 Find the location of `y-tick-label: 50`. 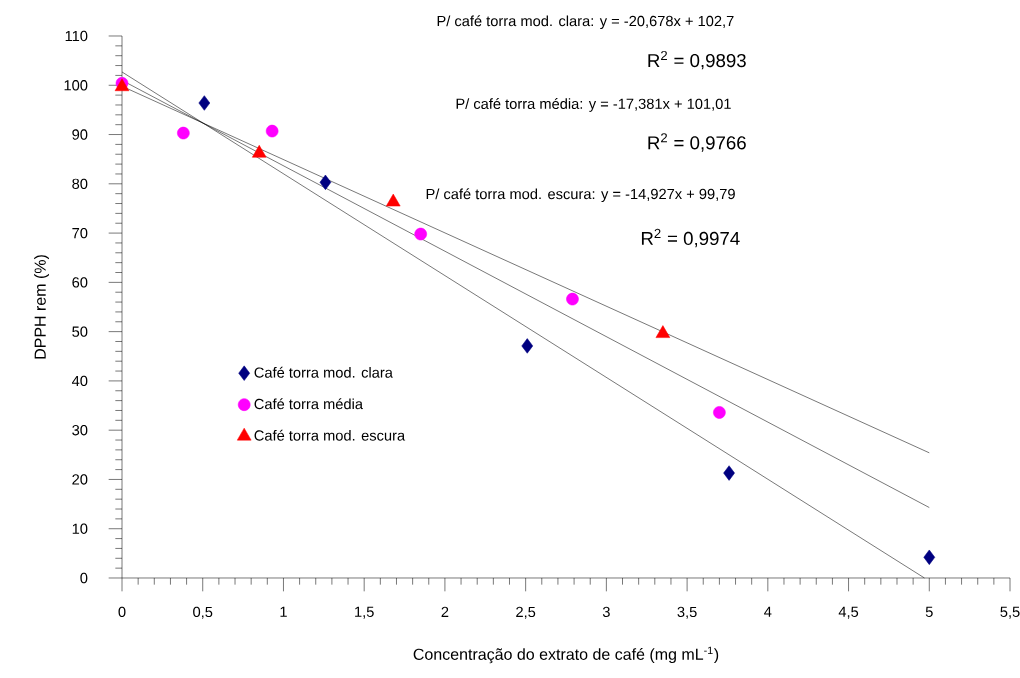

y-tick-label: 50 is located at coordinates (80, 331).